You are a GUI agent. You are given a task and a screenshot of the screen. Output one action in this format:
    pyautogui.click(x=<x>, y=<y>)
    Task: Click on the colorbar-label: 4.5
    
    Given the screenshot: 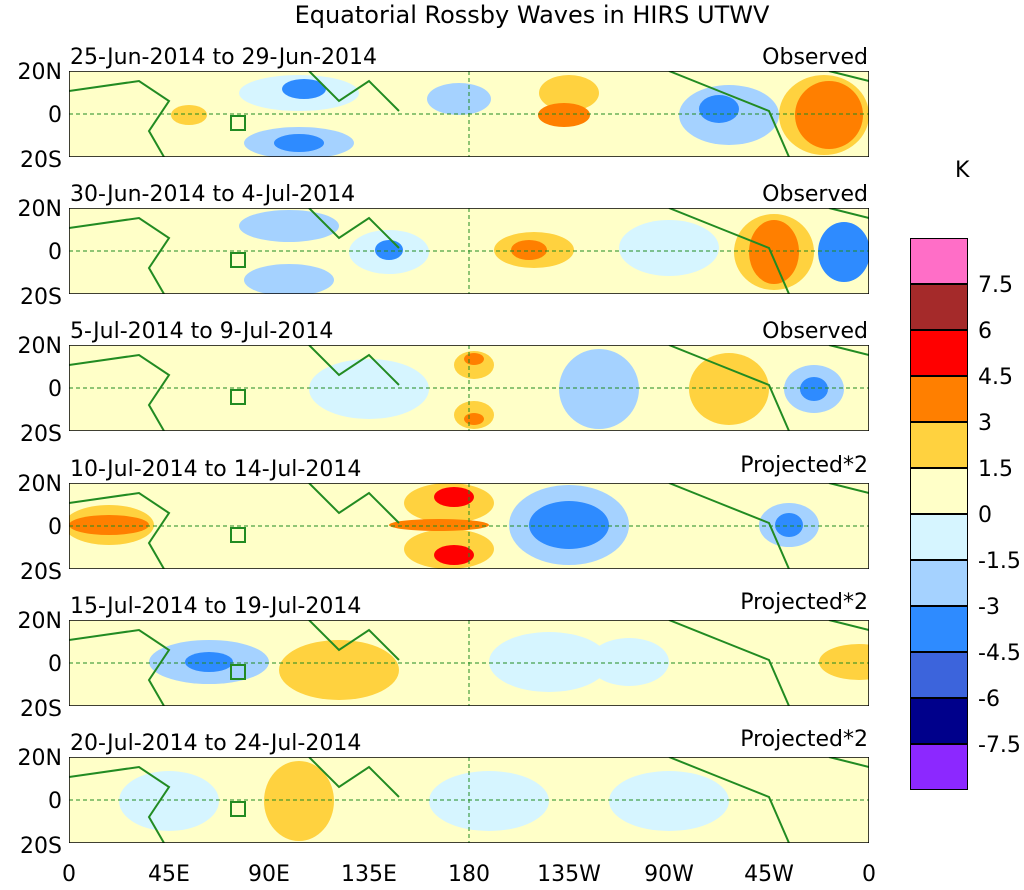 What is the action you would take?
    pyautogui.click(x=995, y=377)
    